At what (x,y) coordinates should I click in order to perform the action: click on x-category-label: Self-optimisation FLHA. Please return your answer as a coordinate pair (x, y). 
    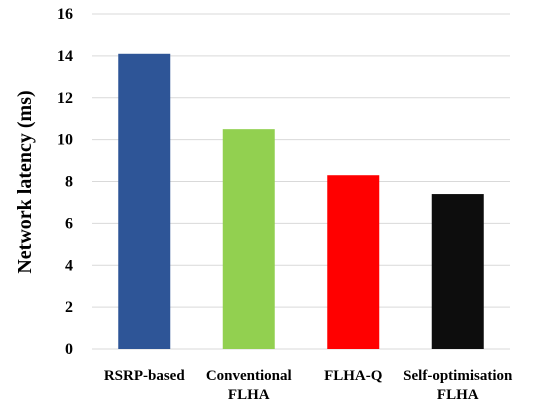
    Looking at the image, I should click on (458, 385).